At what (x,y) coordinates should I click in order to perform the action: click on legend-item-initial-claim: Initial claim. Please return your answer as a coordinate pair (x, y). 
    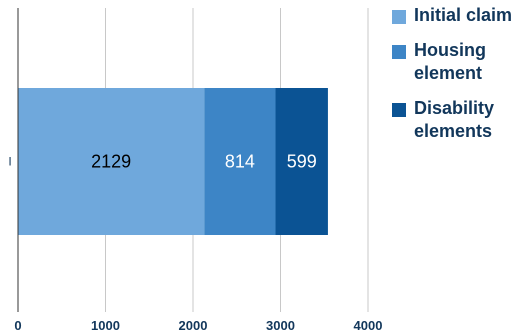
    Looking at the image, I should click on (454, 15).